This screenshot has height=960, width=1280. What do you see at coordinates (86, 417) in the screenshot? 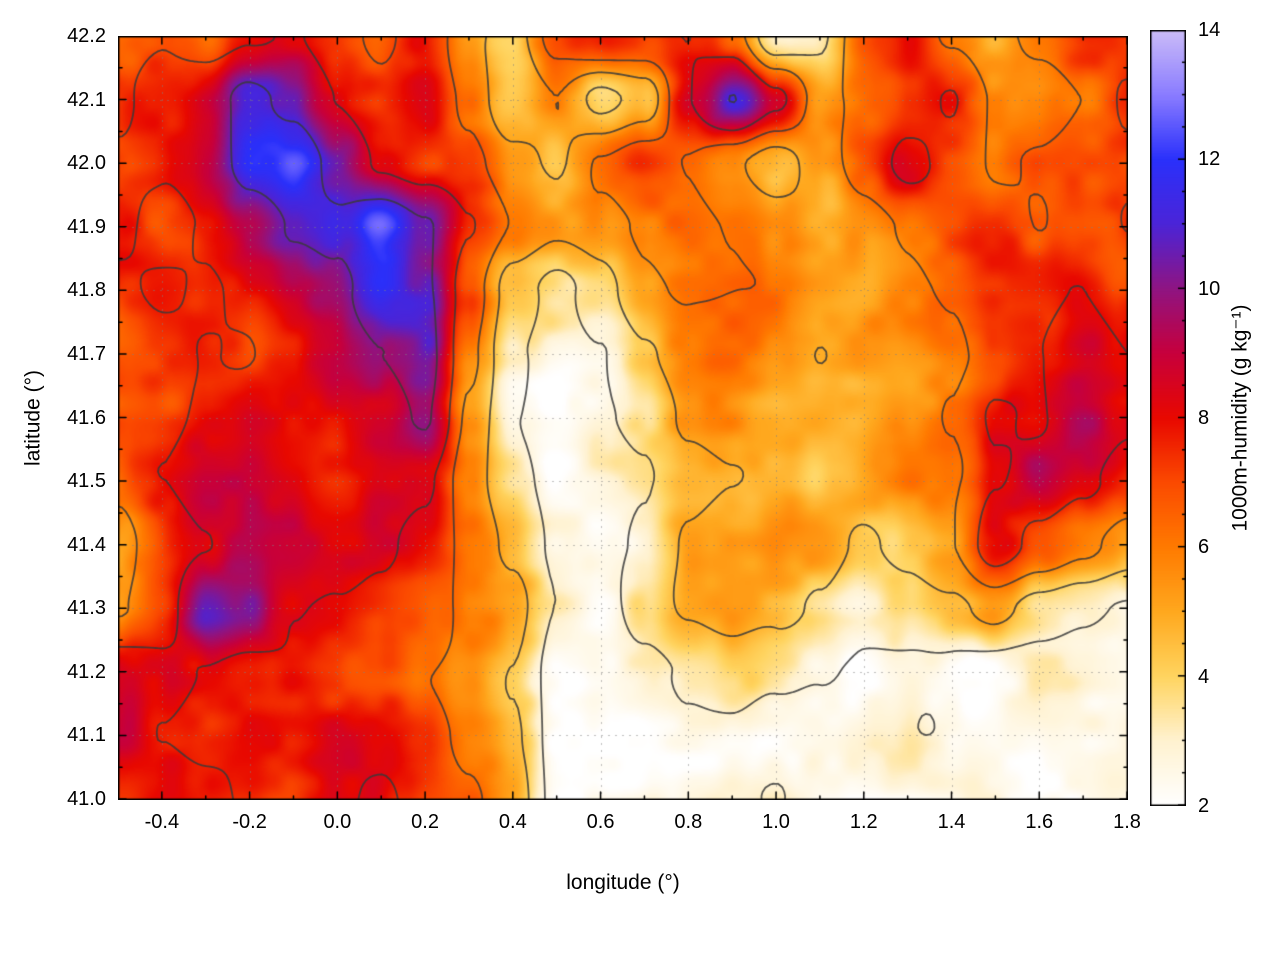
I see `y-tick-label: 41.6` at bounding box center [86, 417].